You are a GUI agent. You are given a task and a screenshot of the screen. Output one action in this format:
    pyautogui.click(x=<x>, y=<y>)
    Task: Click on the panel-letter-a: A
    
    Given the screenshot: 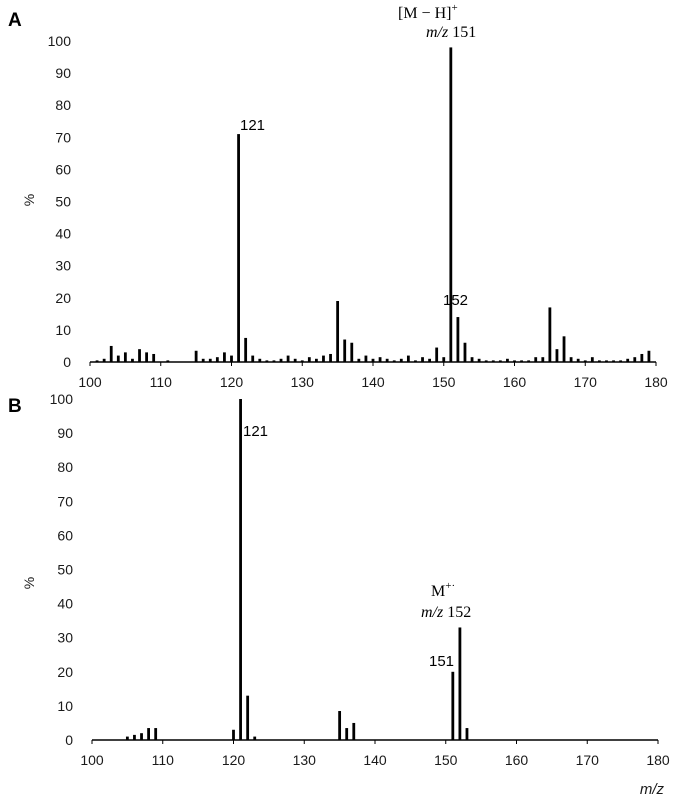 What is the action you would take?
    pyautogui.click(x=15, y=20)
    